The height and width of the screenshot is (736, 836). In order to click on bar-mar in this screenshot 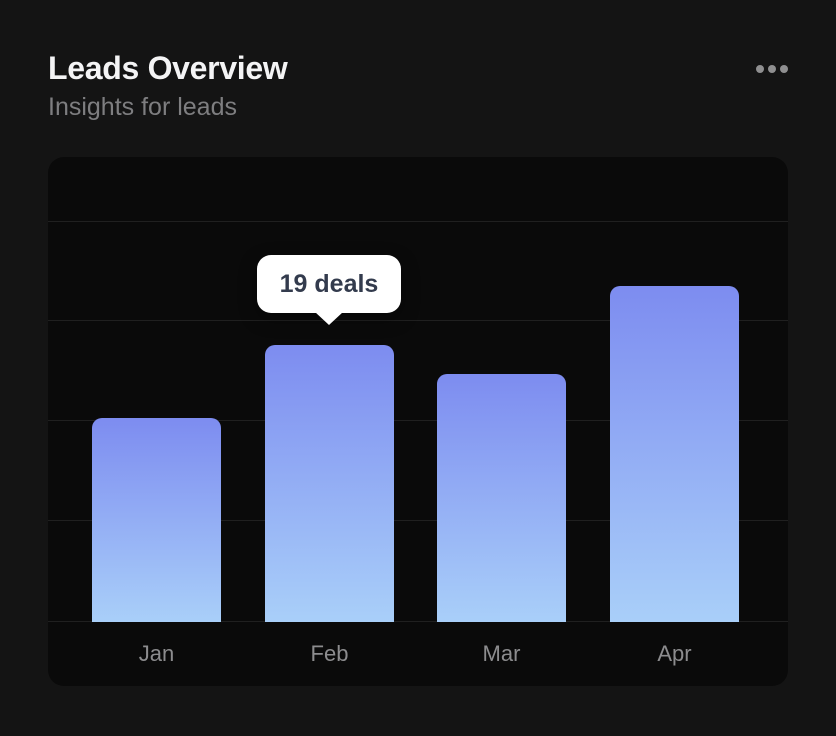, I will do `click(501, 498)`.